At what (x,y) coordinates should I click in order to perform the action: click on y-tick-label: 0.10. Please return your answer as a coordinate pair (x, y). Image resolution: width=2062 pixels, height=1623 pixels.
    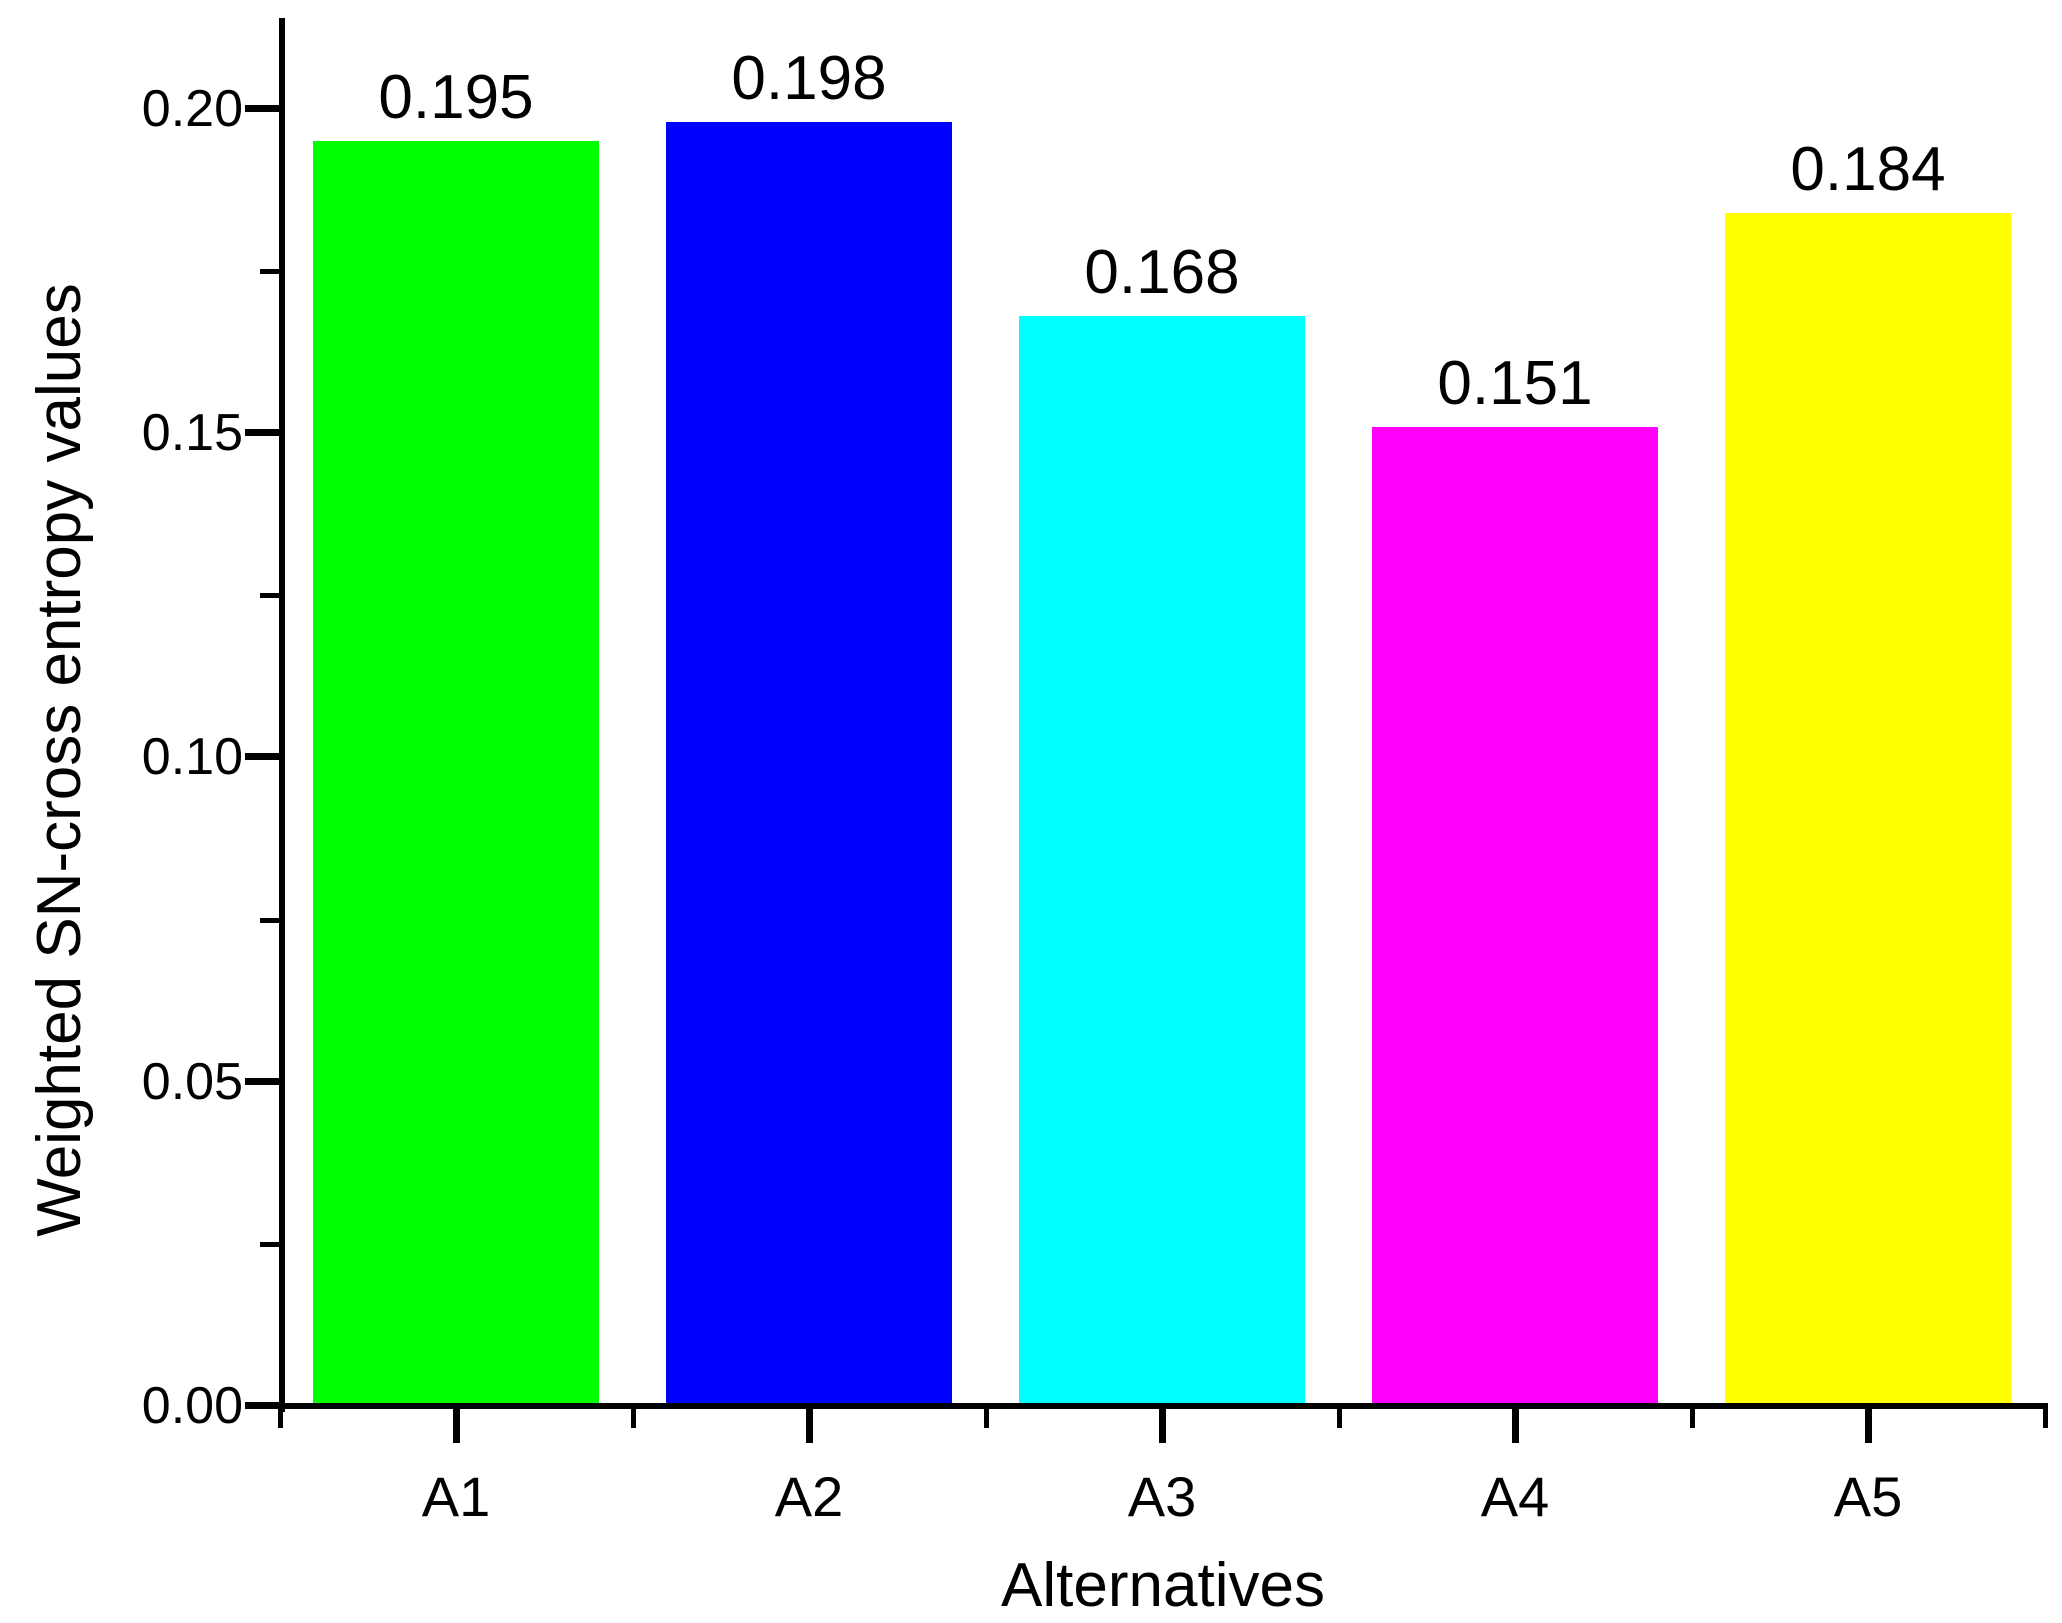
    Looking at the image, I should click on (192, 757).